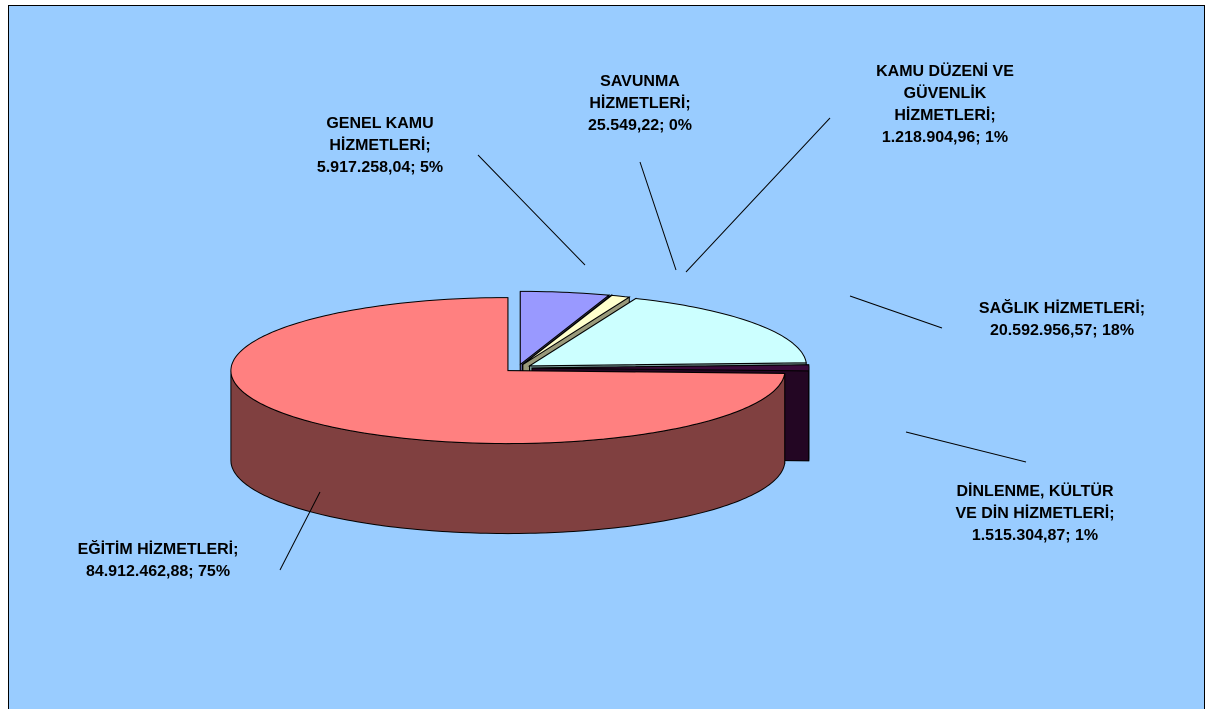  Describe the element at coordinates (945, 92) in the screenshot. I see `slice-label: KAMU DÜZENİ VE GÜVENLİK HİZMETLERİ;` at that location.